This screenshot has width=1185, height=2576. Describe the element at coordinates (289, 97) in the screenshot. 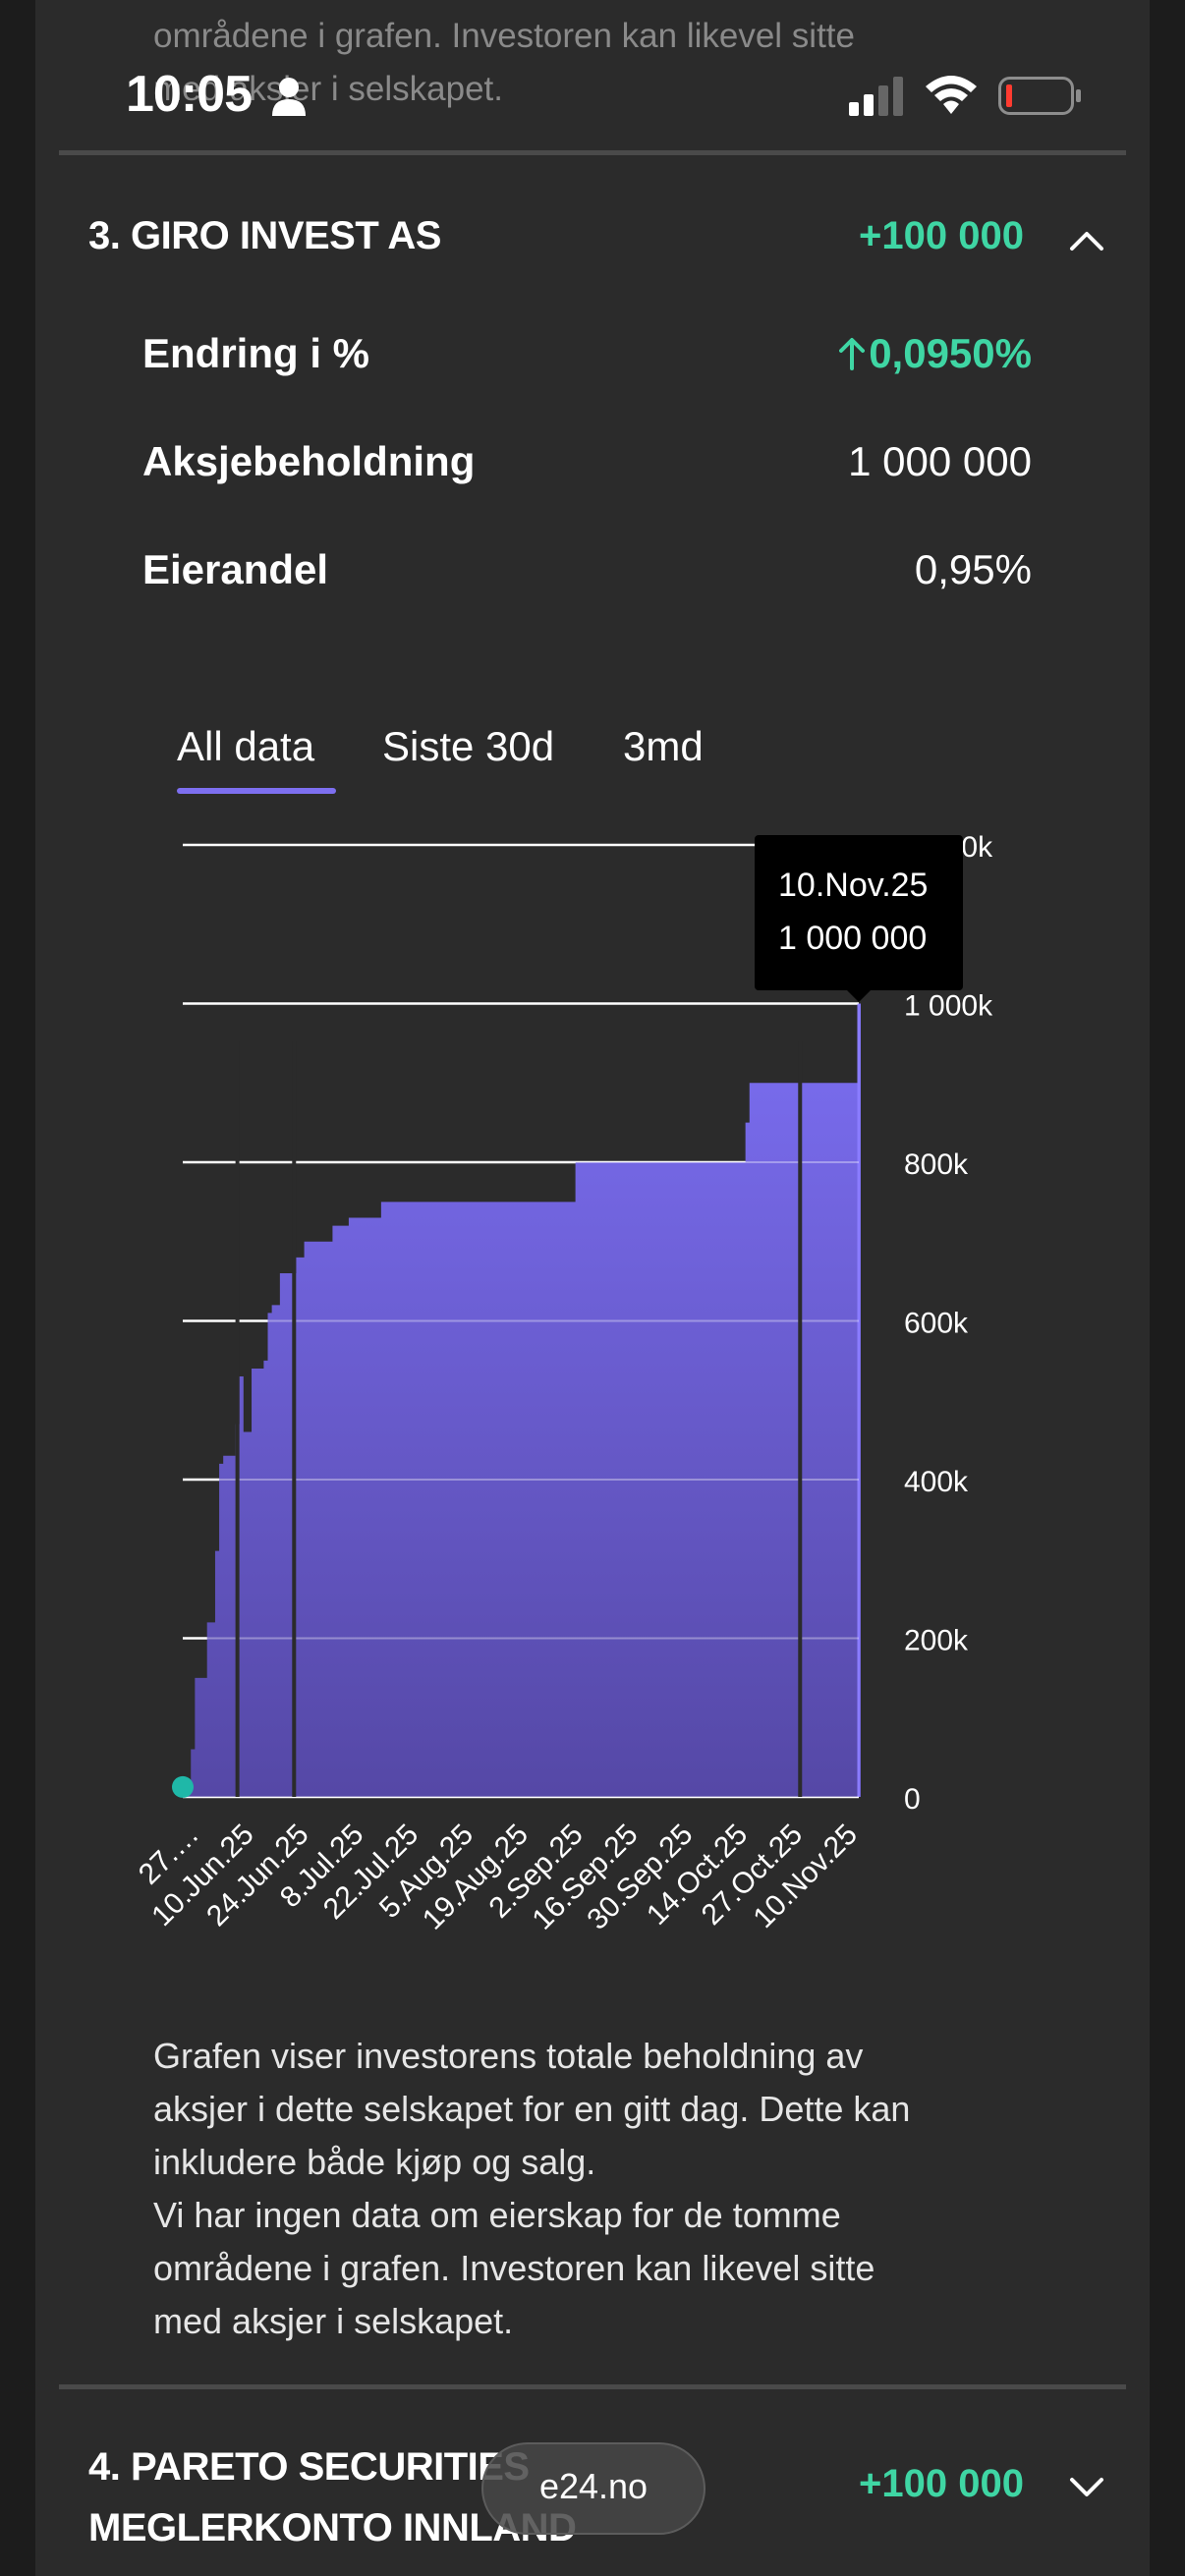

I see `person-icon` at that location.